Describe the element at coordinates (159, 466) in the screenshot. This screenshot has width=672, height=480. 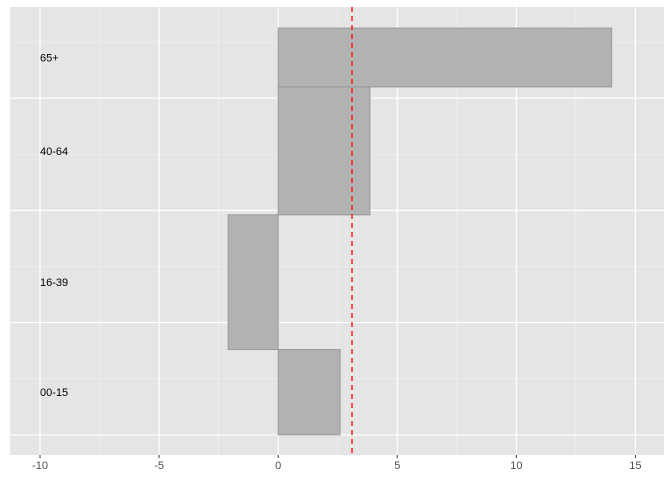
I see `x-tick-label: -5` at that location.